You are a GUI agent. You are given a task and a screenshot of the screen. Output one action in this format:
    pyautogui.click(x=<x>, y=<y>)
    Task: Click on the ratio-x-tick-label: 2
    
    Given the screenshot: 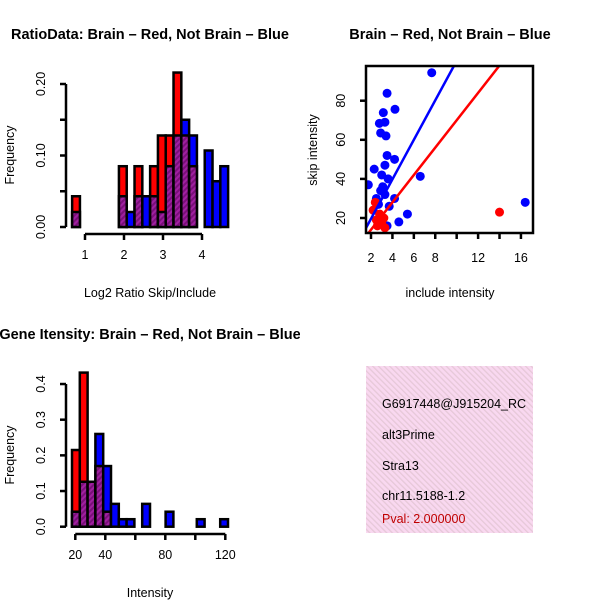 What is the action you would take?
    pyautogui.click(x=124, y=255)
    